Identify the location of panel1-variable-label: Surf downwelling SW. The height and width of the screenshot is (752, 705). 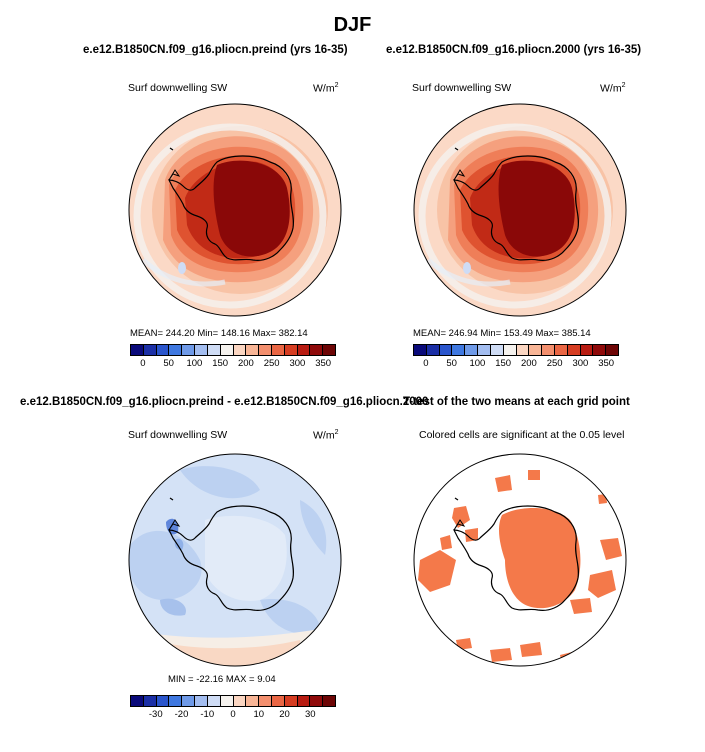
(178, 88).